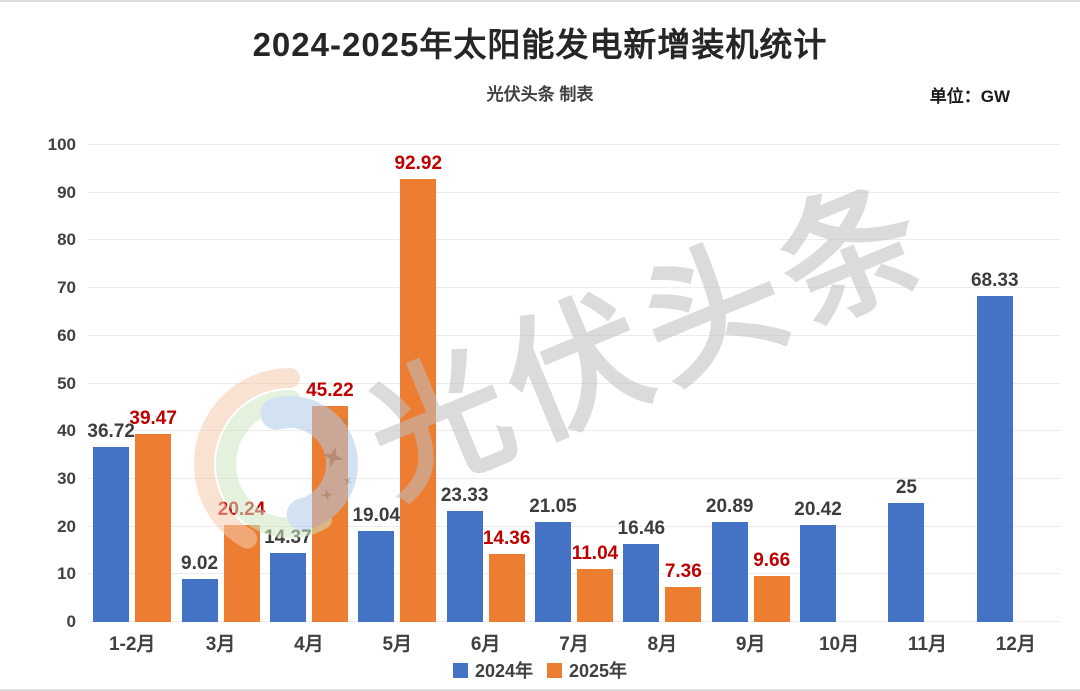 This screenshot has height=691, width=1080. What do you see at coordinates (288, 538) in the screenshot?
I see `bar-value-label: 14.37` at bounding box center [288, 538].